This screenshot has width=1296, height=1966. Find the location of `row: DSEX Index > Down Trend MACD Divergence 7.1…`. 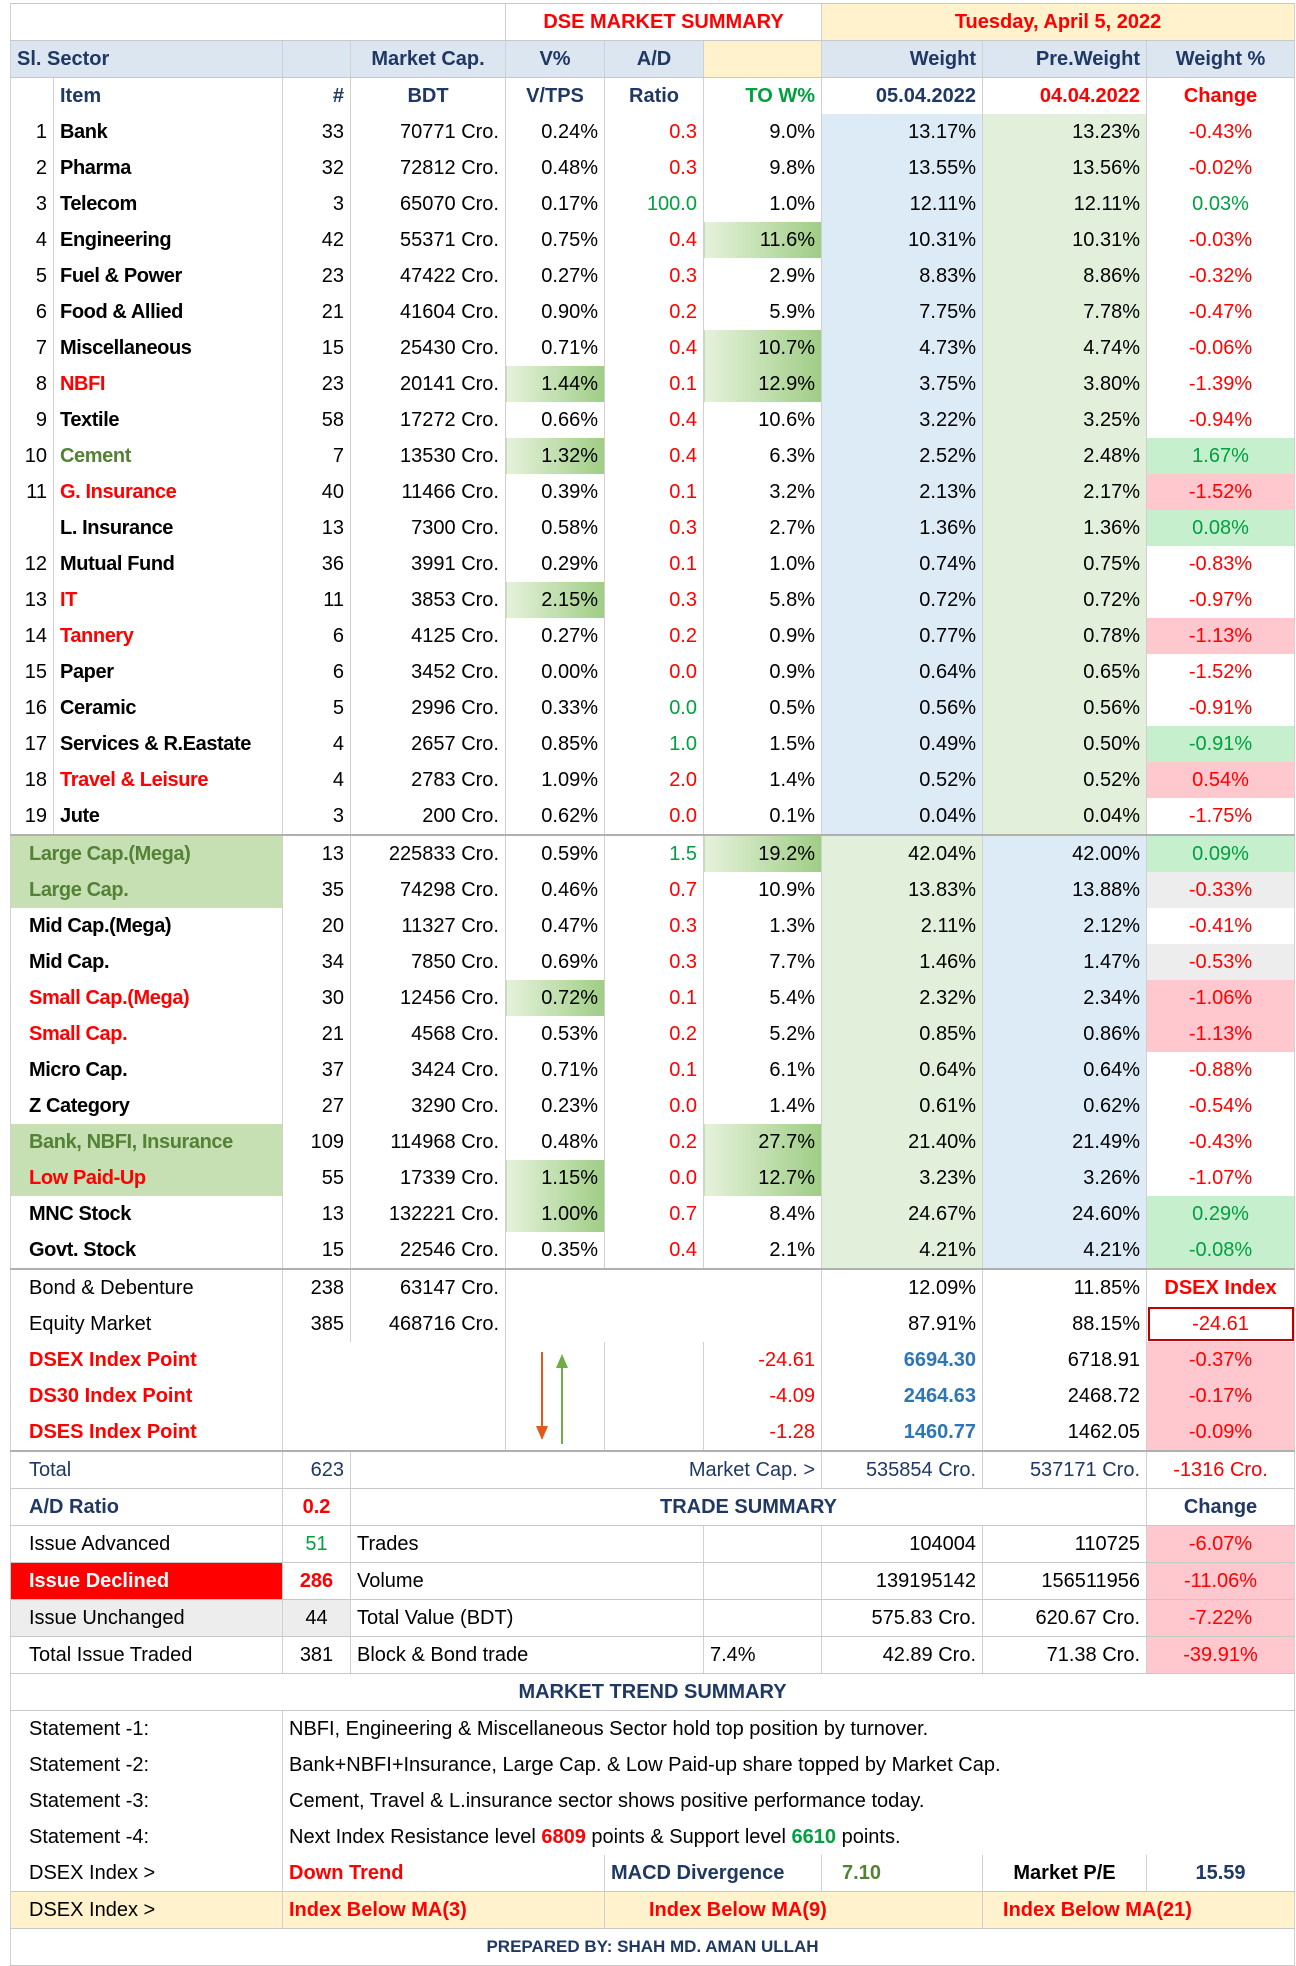

row: DSEX Index > Down Trend MACD Divergence 7.1… is located at coordinates (653, 1873).